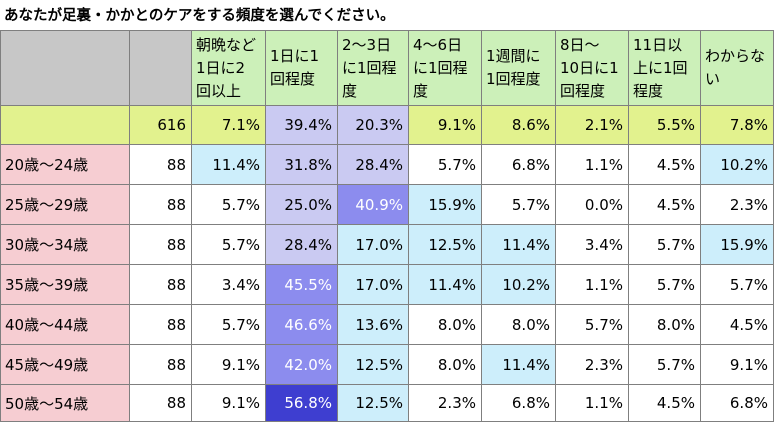  Describe the element at coordinates (373, 204) in the screenshot. I see `value-cell: 40.9%` at that location.